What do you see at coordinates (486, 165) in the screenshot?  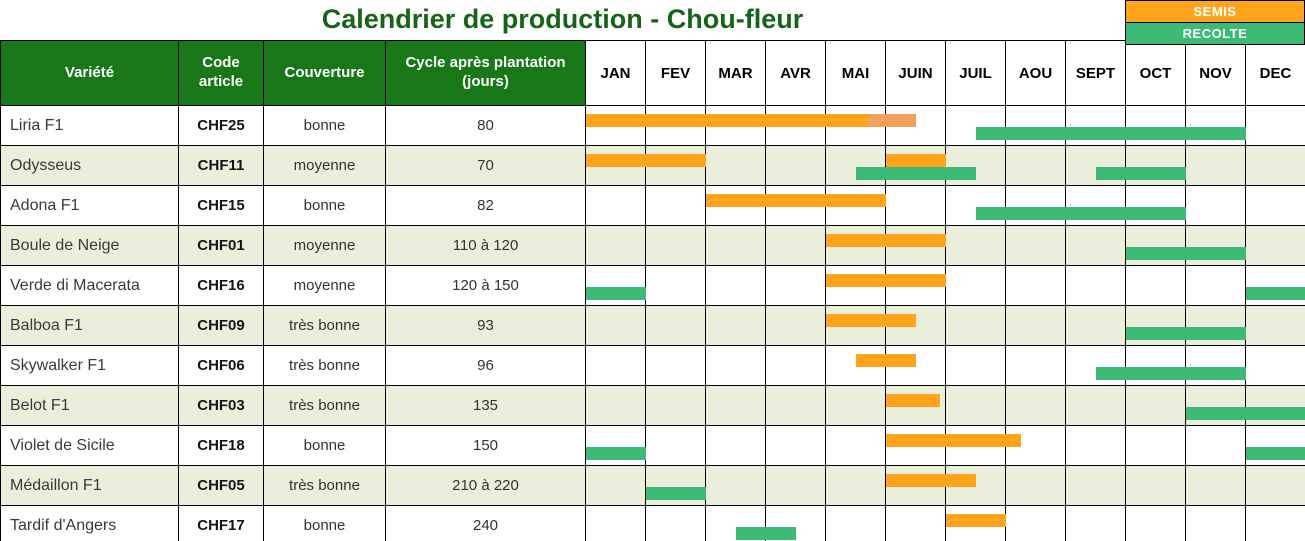 I see `cycle-cell: 70` at bounding box center [486, 165].